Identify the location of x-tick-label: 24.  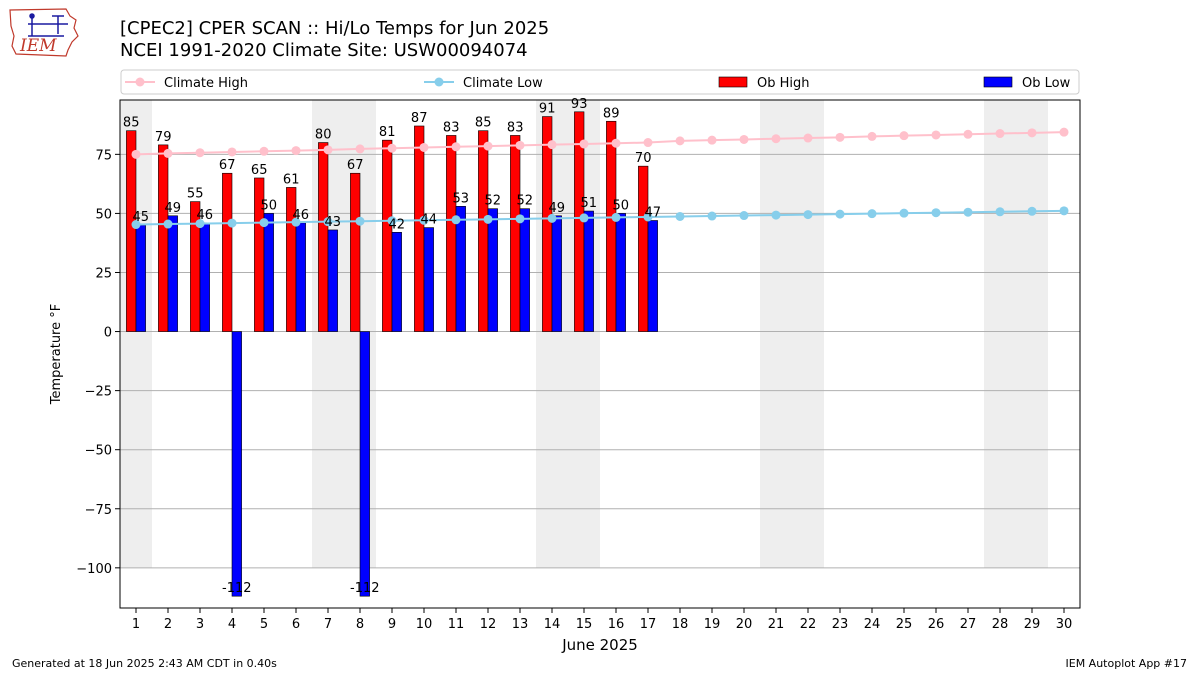
(872, 624).